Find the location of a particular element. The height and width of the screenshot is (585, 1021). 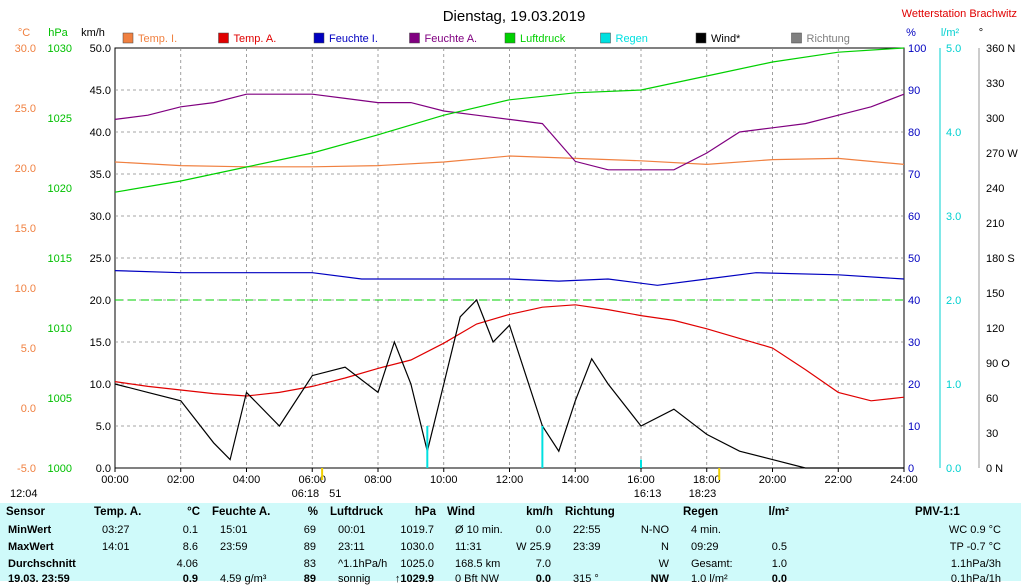

table-cell: 315 ° is located at coordinates (586, 579).